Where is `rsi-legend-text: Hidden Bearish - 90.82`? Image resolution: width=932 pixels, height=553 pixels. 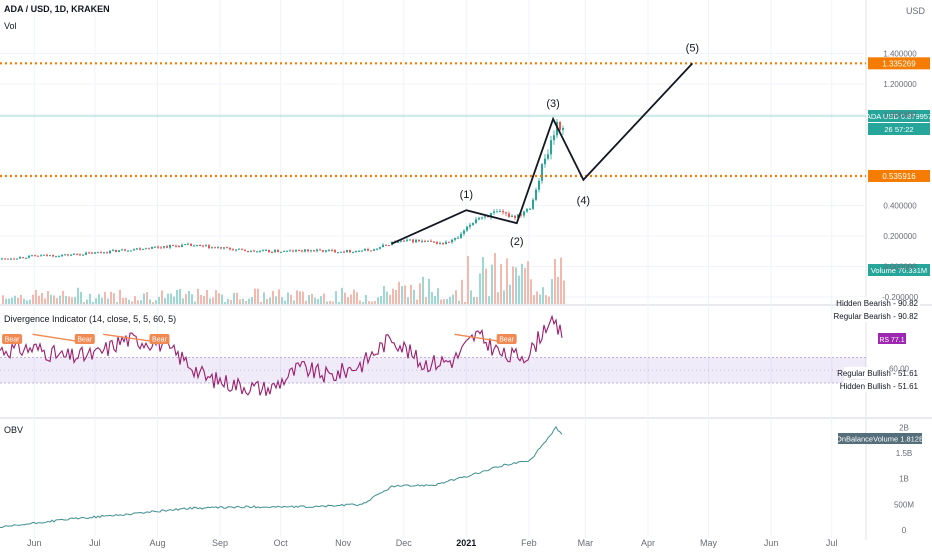 rsi-legend-text: Hidden Bearish - 90.82 is located at coordinates (877, 303).